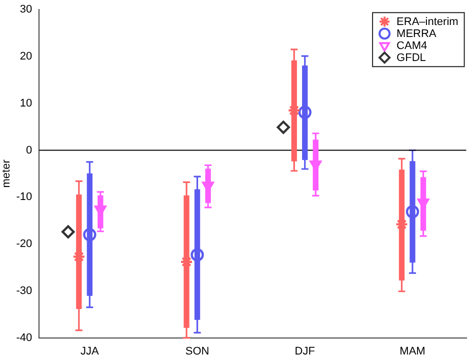 Image resolution: width=474 pixels, height=361 pixels. What do you see at coordinates (427, 22) in the screenshot?
I see `legend-label: ERA–interim` at bounding box center [427, 22].